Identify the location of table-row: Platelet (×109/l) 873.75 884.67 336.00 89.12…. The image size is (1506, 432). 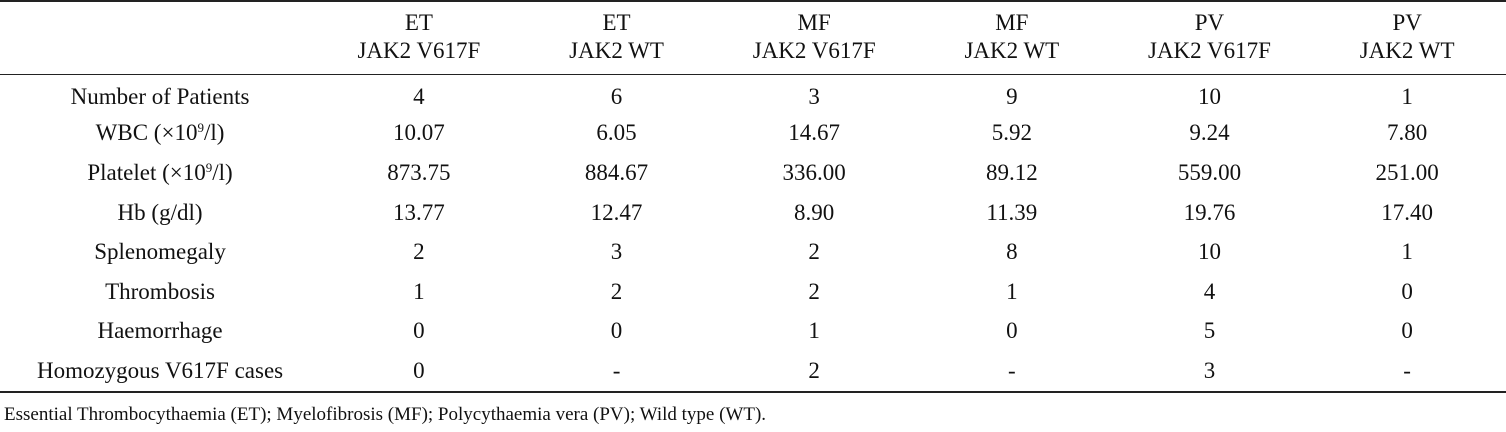
(753, 173).